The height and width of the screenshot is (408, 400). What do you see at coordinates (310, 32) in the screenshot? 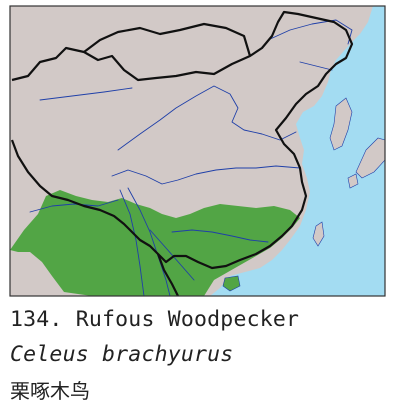
I see `river-amur` at bounding box center [310, 32].